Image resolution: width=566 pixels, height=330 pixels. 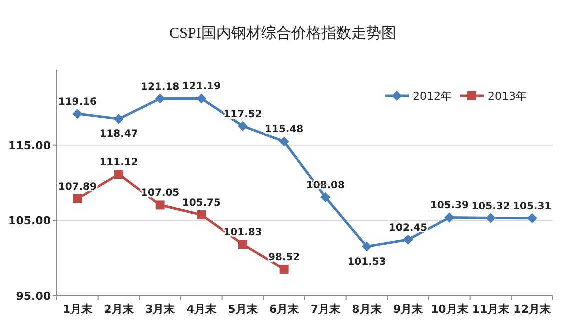 What do you see at coordinates (408, 228) in the screenshot?
I see `data-label: 102.45` at bounding box center [408, 228].